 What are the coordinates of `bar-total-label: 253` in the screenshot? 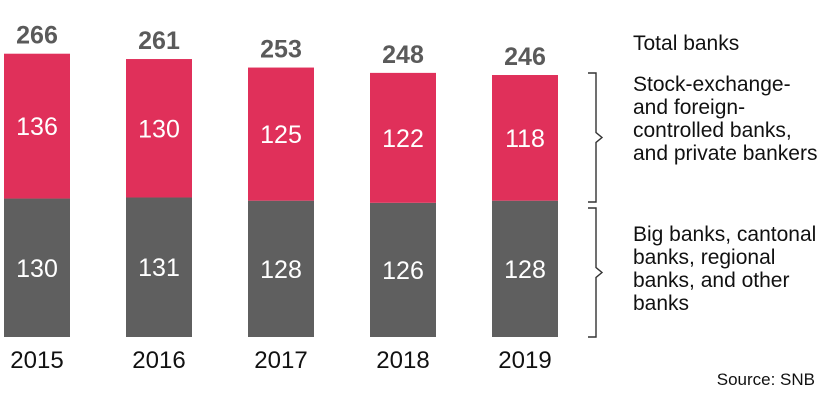 It's located at (281, 50).